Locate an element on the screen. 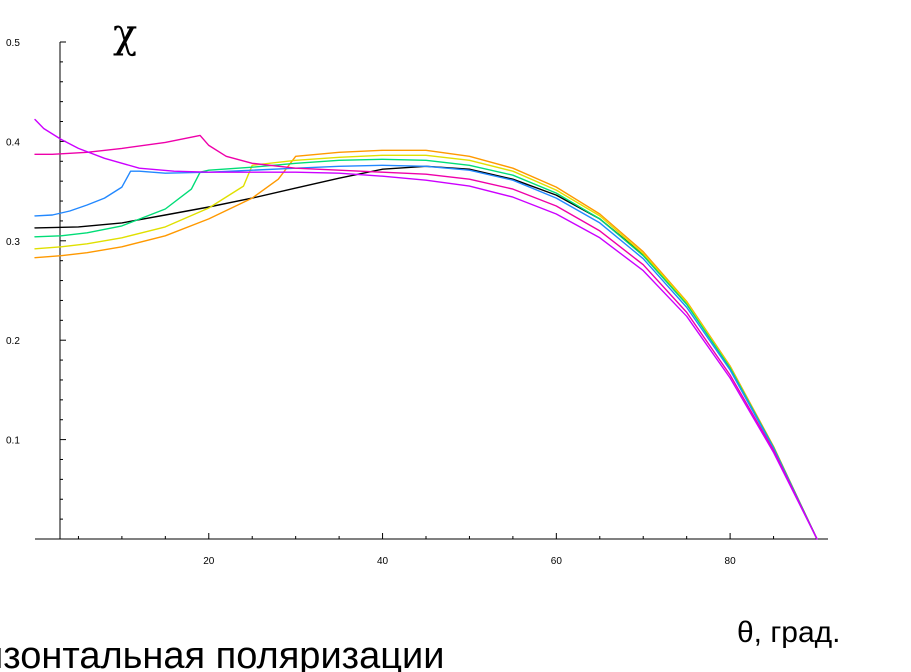 Image resolution: width=911 pixels, height=672 pixels. x-tick-label: 60 is located at coordinates (557, 561).